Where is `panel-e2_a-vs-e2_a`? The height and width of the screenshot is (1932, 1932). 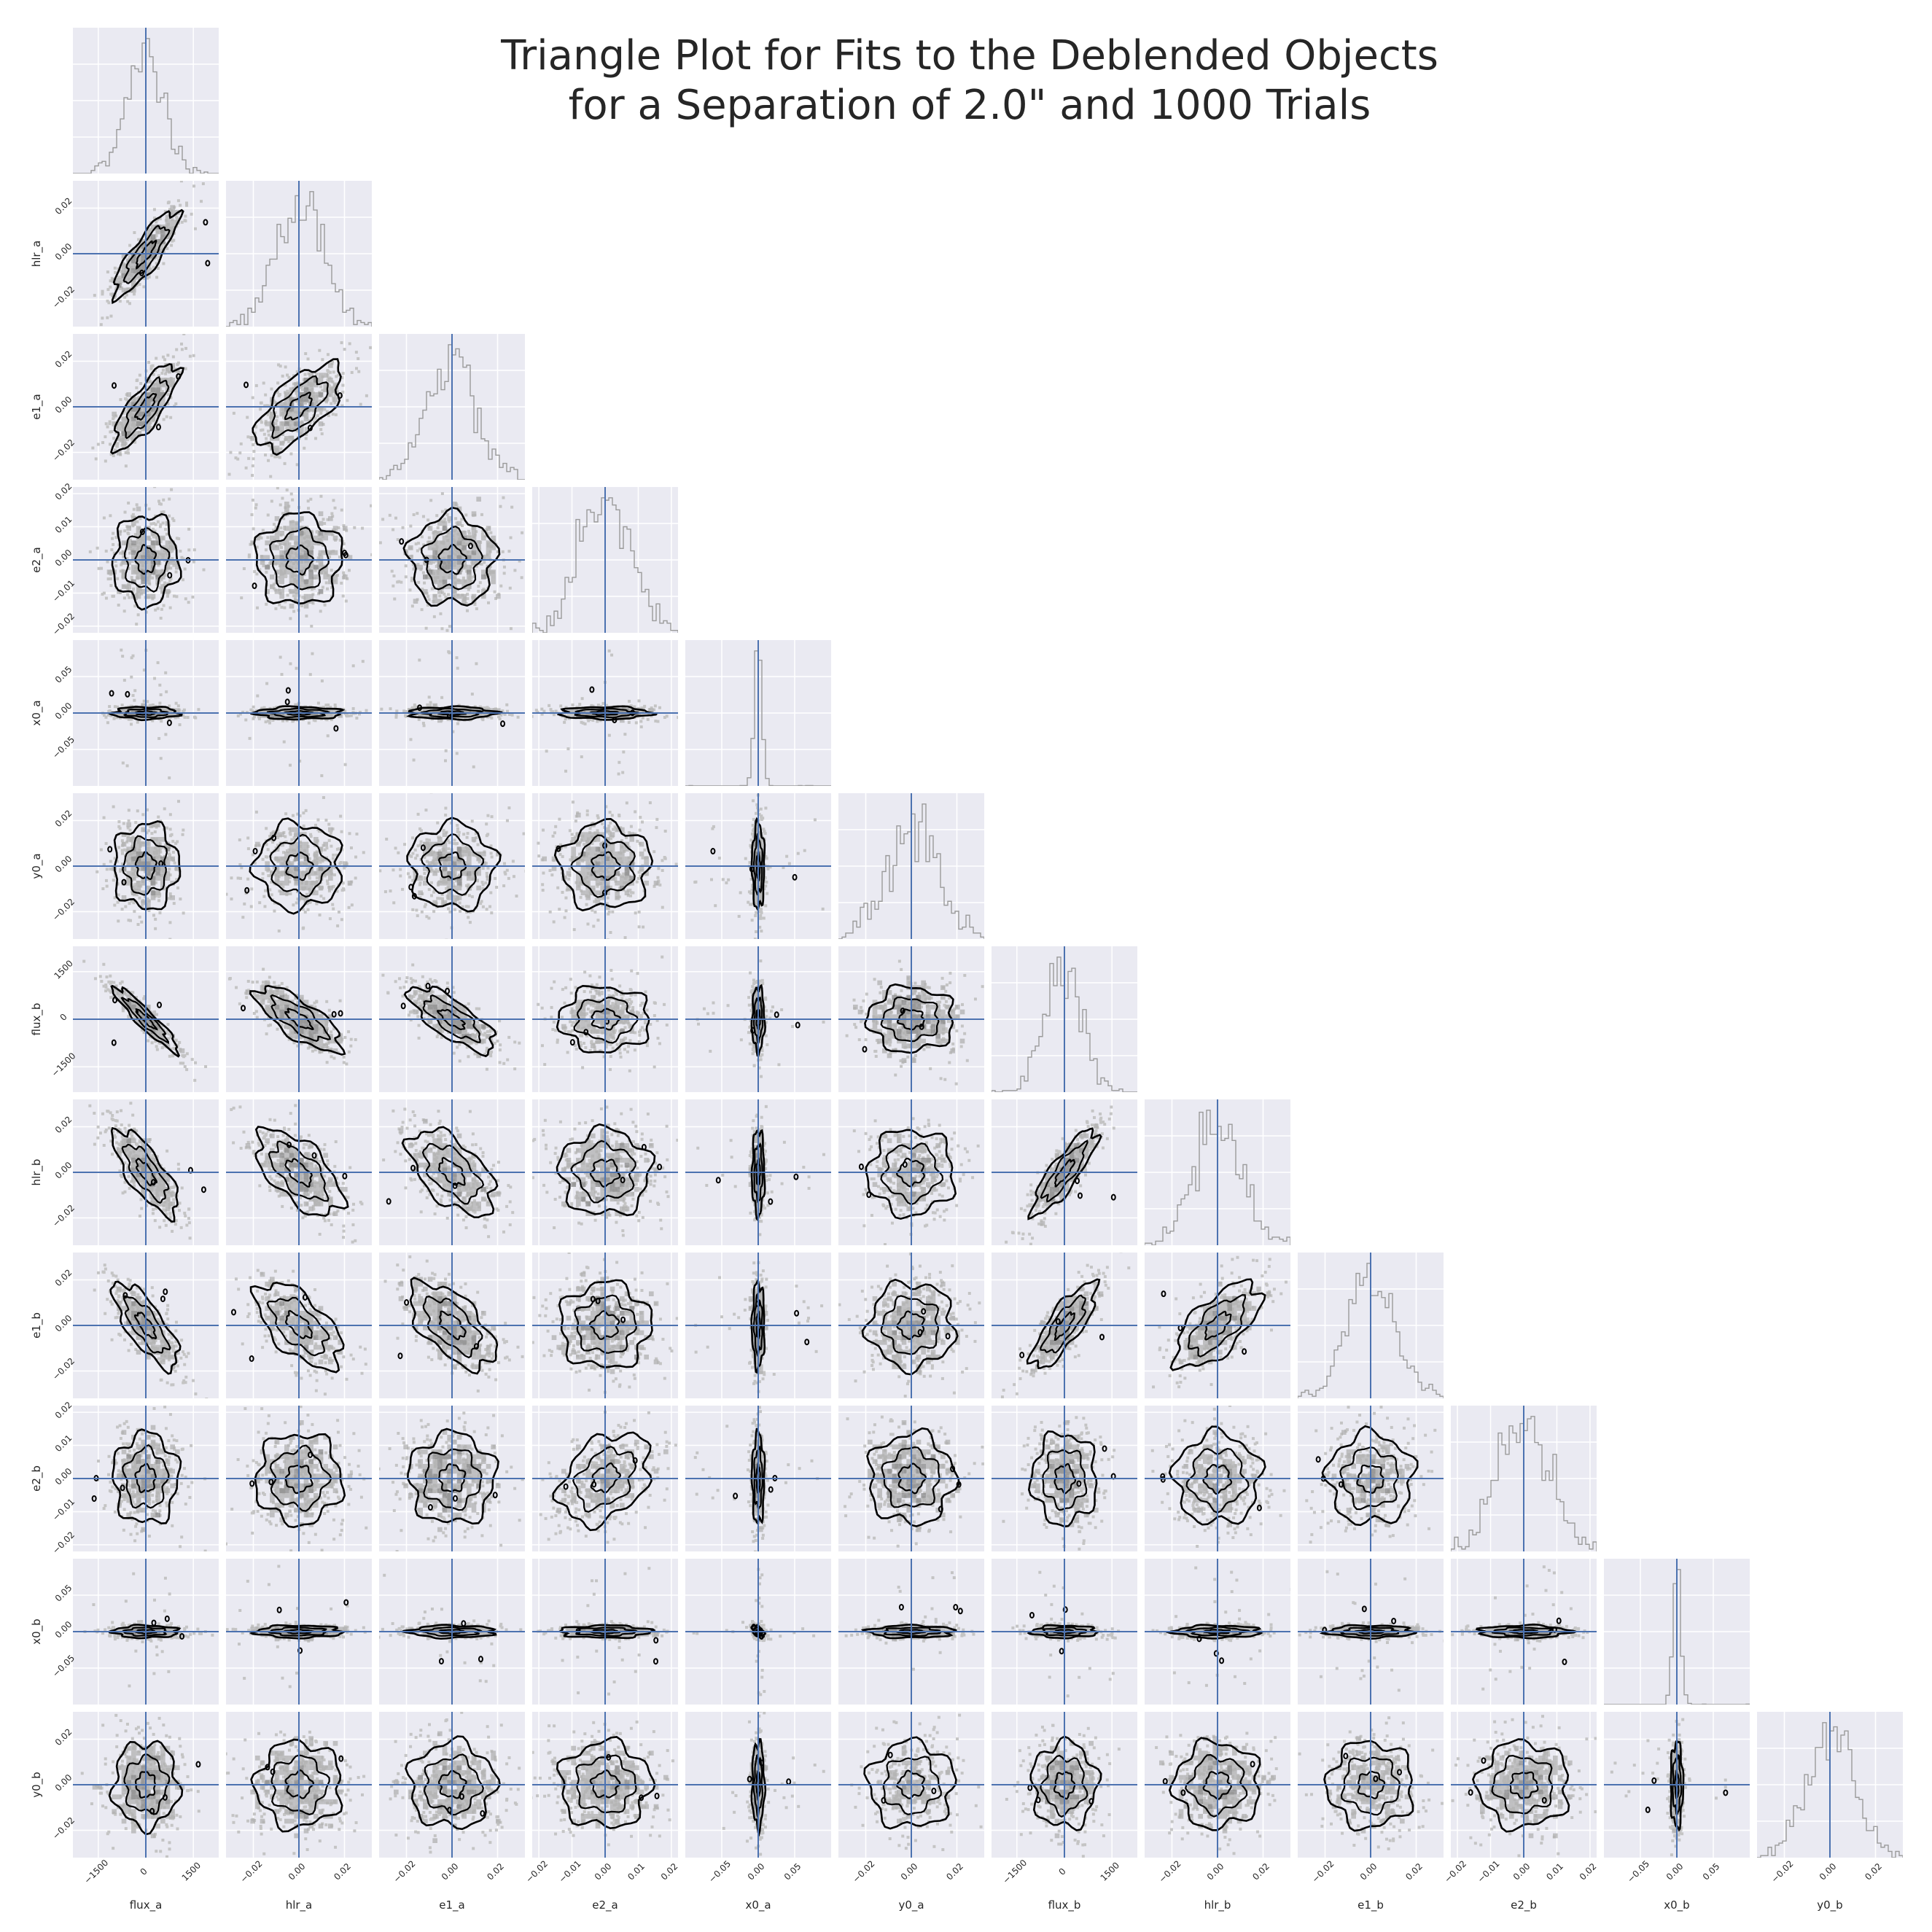 panel-e2_a-vs-e2_a is located at coordinates (605, 560).